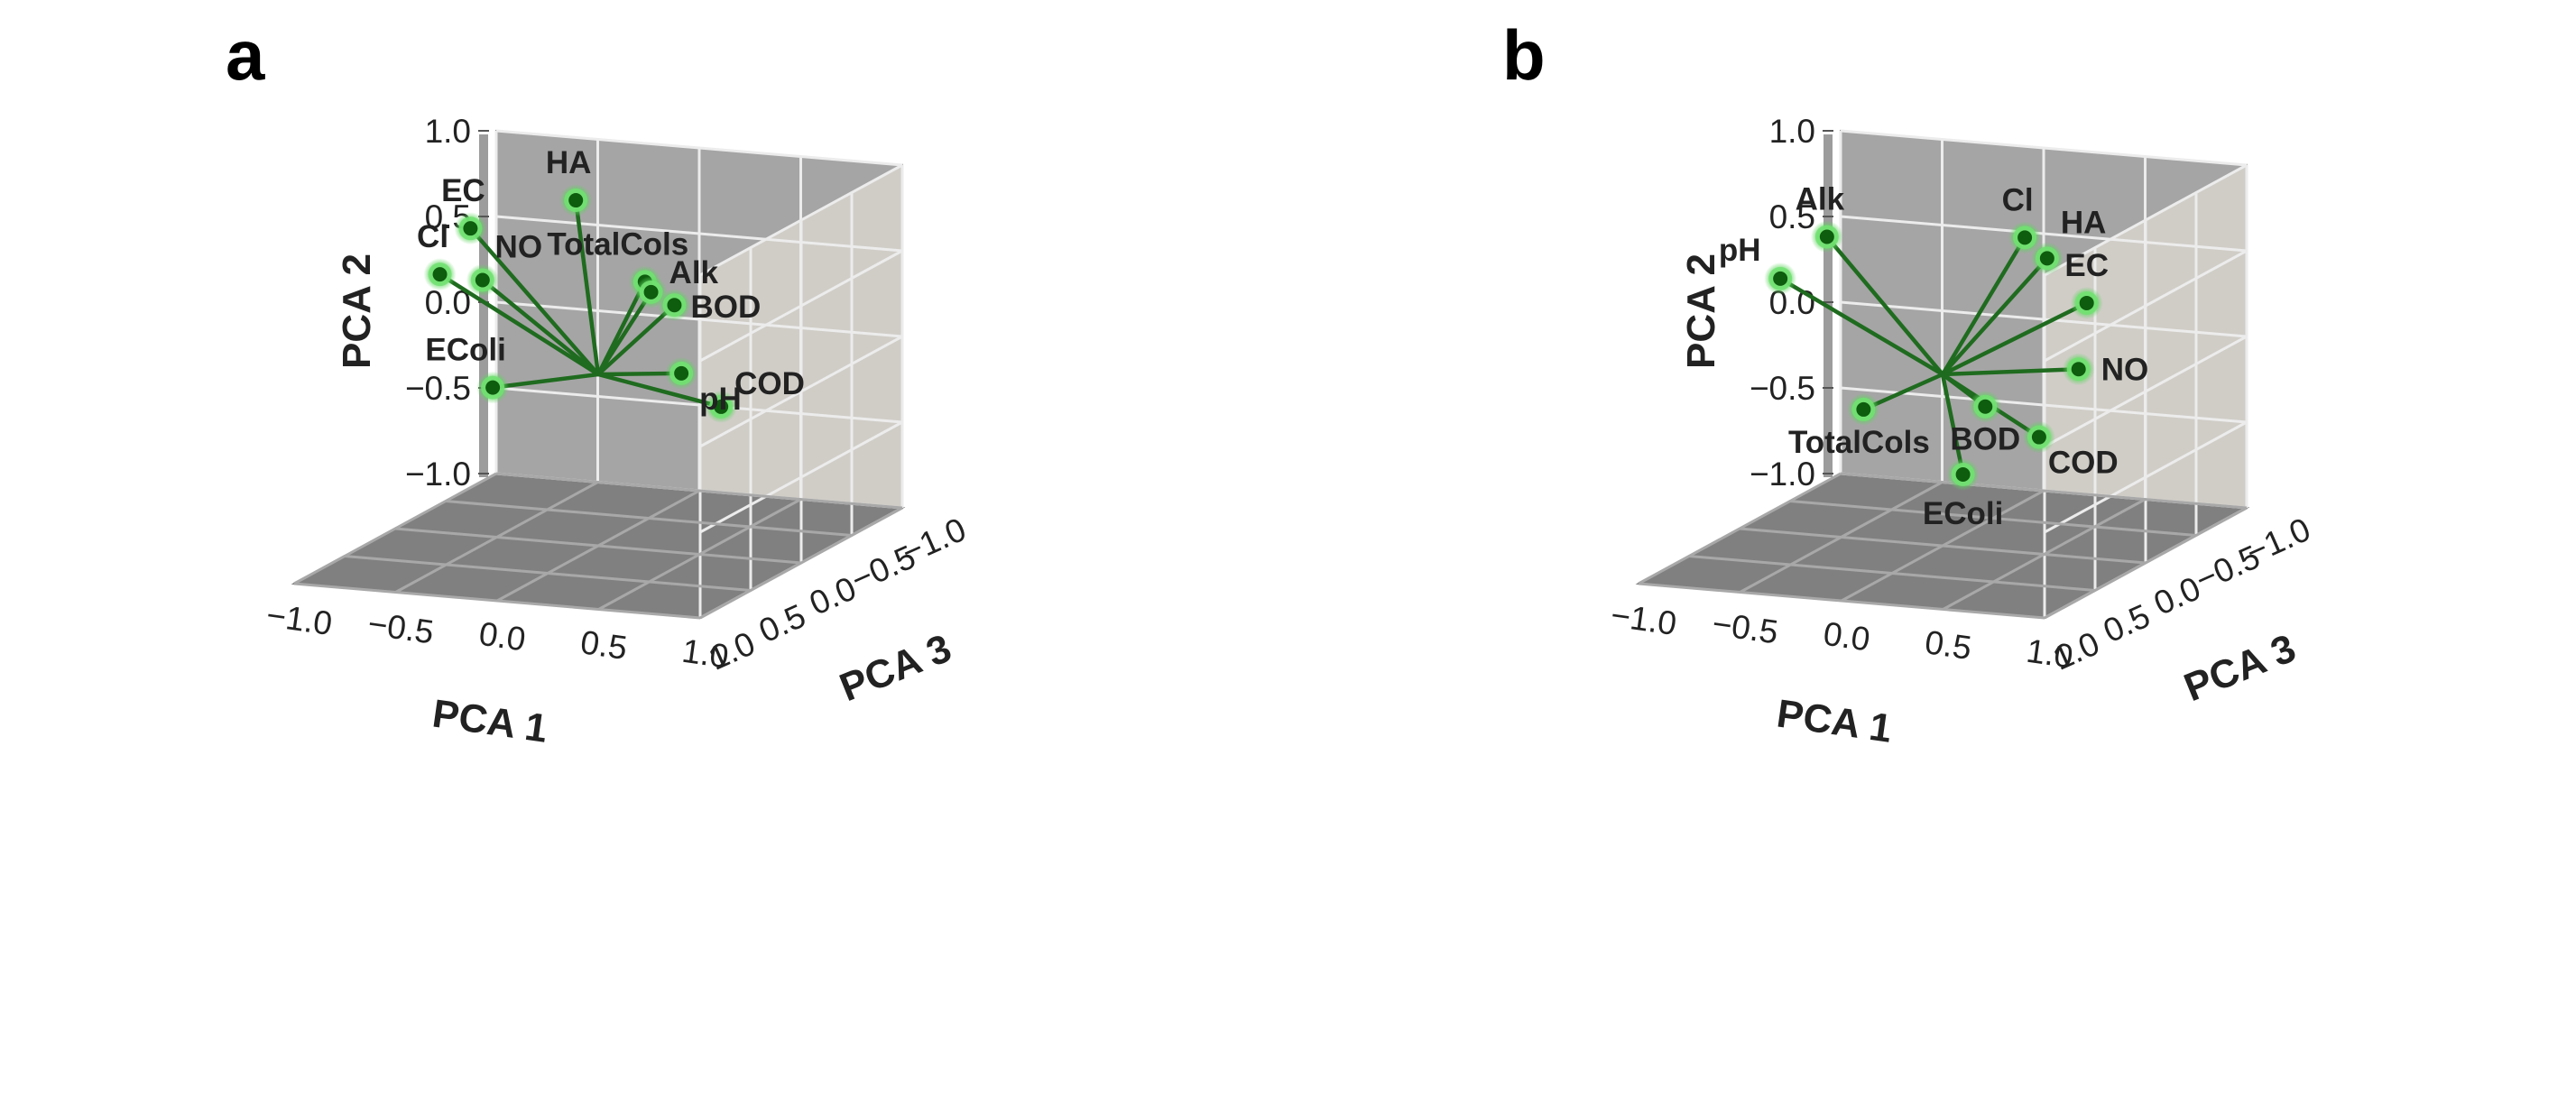 The width and height of the screenshot is (2576, 1096). I want to click on panel-letter: a, so click(245, 55).